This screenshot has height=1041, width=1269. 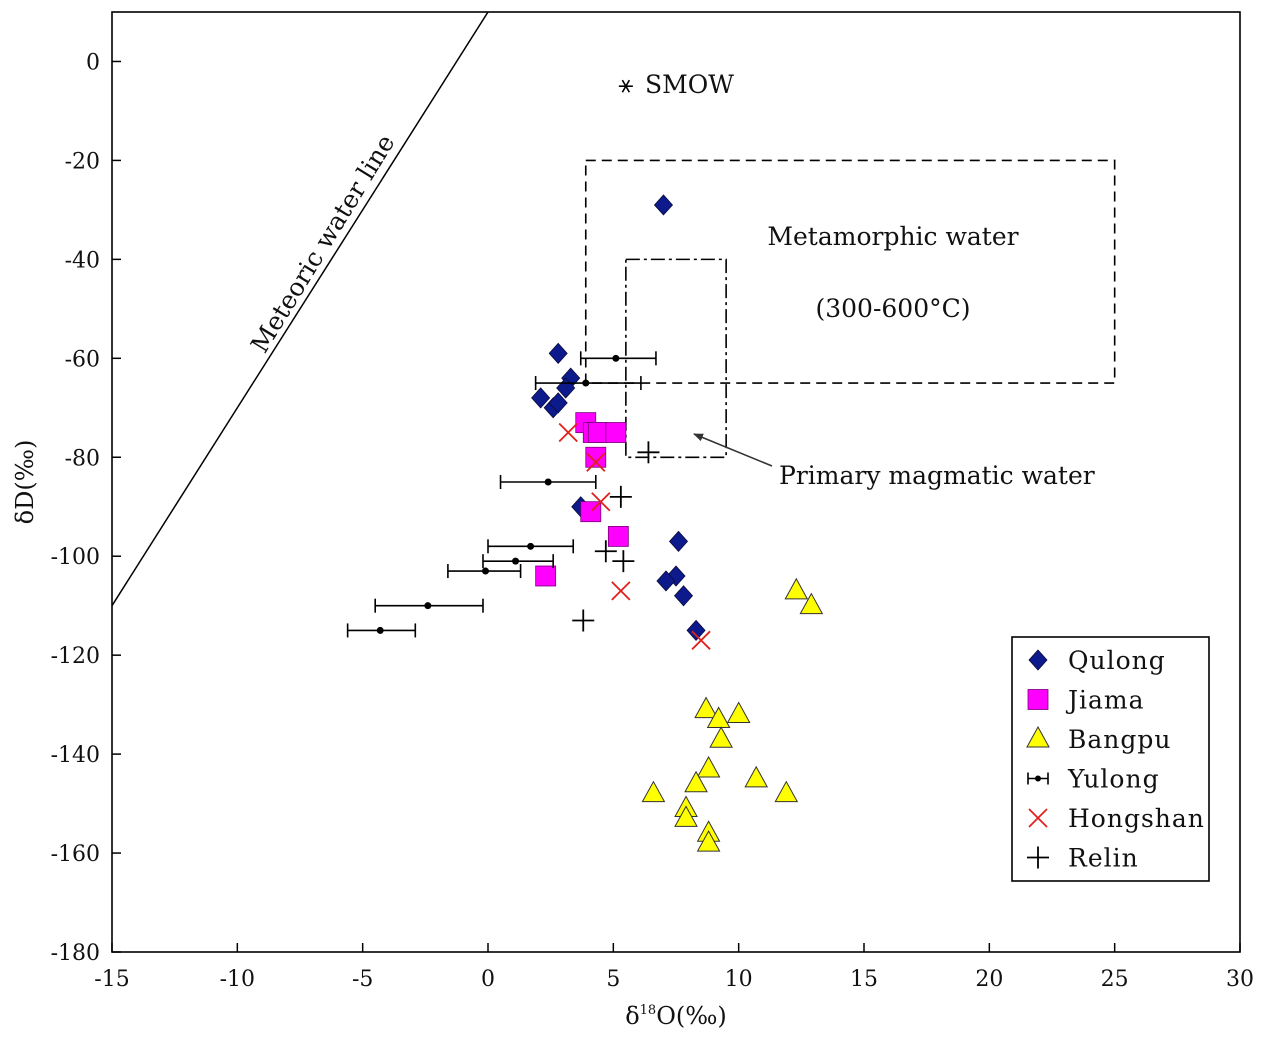 What do you see at coordinates (237, 979) in the screenshot?
I see `x-tick-label: -10` at bounding box center [237, 979].